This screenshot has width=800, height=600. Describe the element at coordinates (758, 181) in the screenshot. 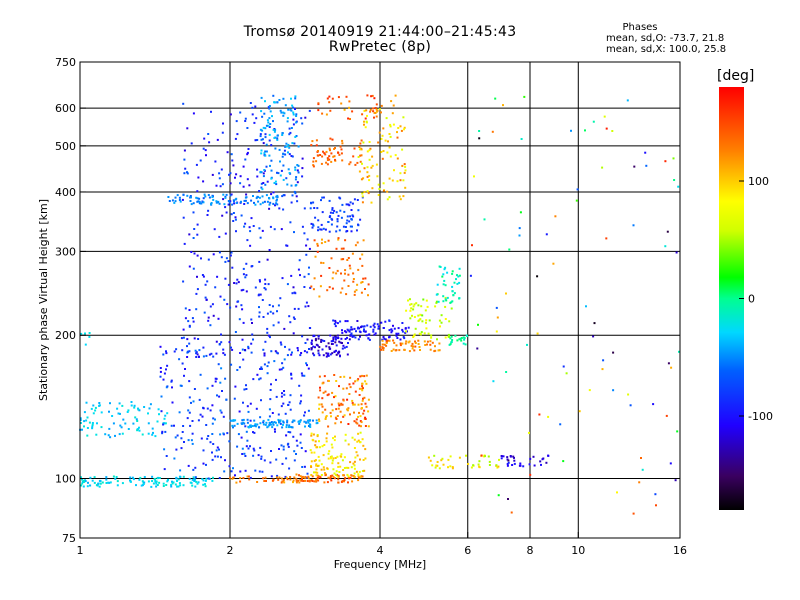

I see `colorbar-tick-label: 100` at that location.